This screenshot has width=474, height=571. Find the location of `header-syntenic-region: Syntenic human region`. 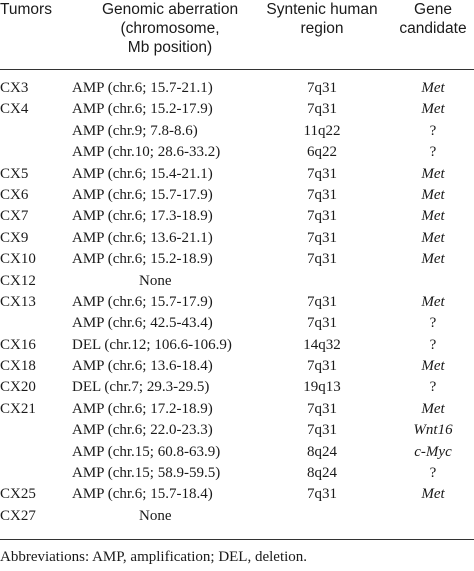

header-syntenic-region: Syntenic human region is located at coordinates (322, 19).